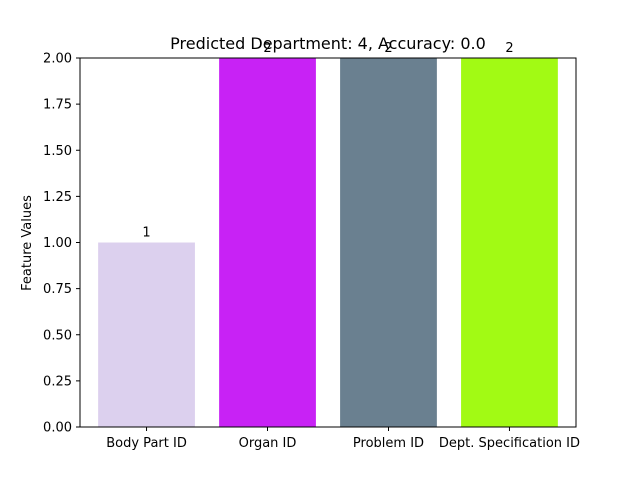 This screenshot has height=480, width=640. What do you see at coordinates (57, 197) in the screenshot?
I see `y-tick-label-5: 1.25` at bounding box center [57, 197].